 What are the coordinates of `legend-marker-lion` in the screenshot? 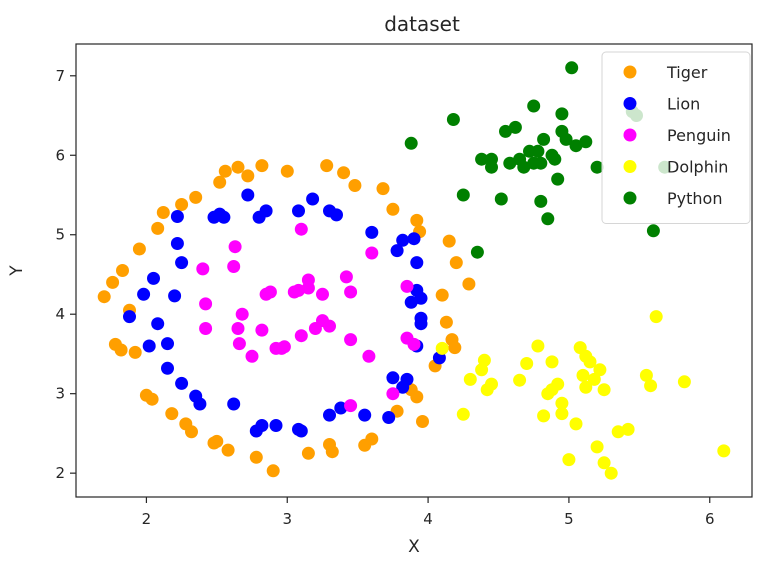 It's located at (630, 103).